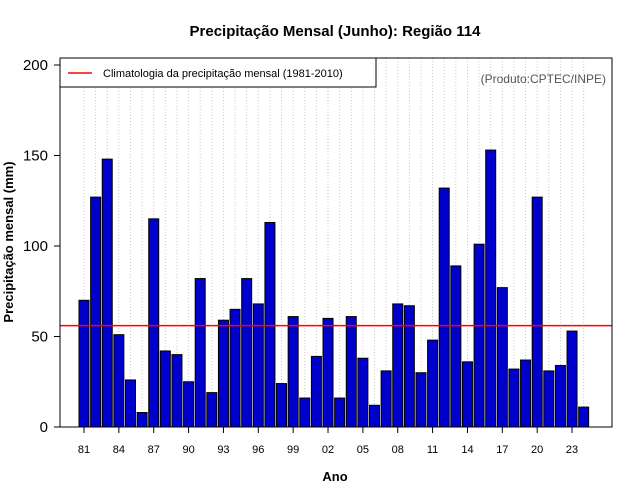 The width and height of the screenshot is (640, 500). What do you see at coordinates (502, 450) in the screenshot?
I see `x-tick-label: 17` at bounding box center [502, 450].